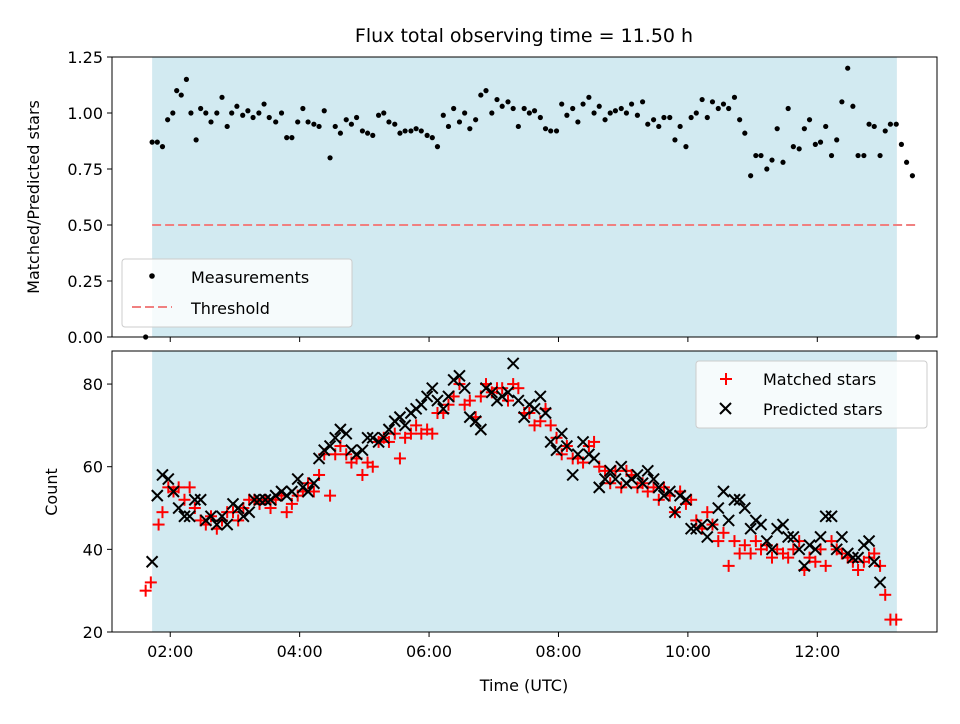  I want to click on top-legend: Measurements Threshold, so click(237, 293).